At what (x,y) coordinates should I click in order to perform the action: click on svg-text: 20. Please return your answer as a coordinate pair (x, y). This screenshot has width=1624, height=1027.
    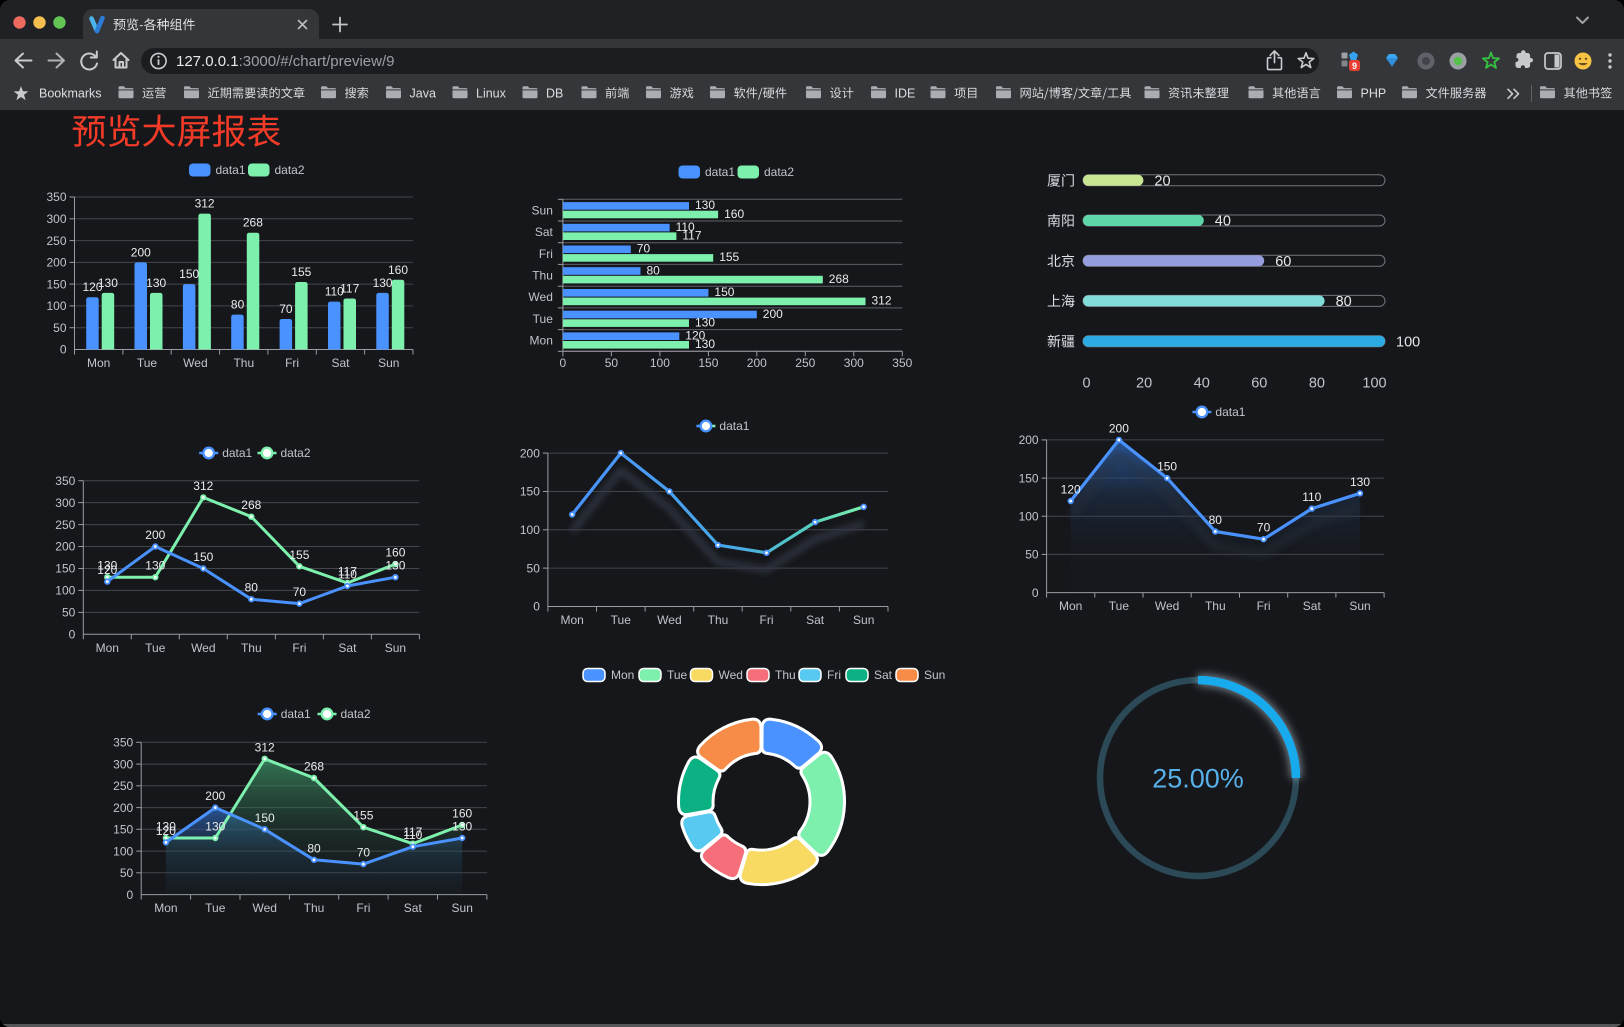
    Looking at the image, I should click on (1144, 383).